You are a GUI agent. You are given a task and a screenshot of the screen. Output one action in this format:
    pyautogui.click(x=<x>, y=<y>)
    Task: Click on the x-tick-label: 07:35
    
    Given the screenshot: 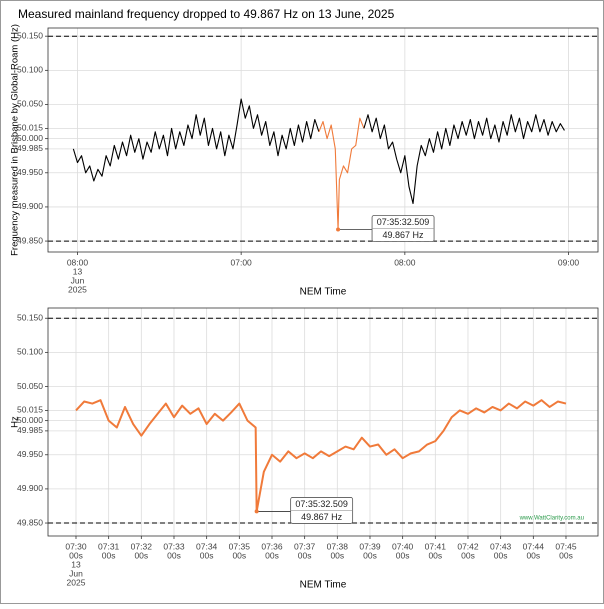 What is the action you would take?
    pyautogui.click(x=240, y=546)
    